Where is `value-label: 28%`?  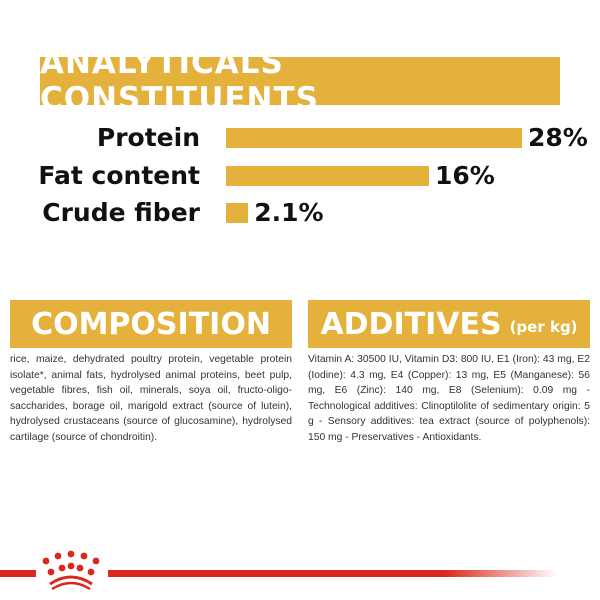
value-label: 28% is located at coordinates (558, 137).